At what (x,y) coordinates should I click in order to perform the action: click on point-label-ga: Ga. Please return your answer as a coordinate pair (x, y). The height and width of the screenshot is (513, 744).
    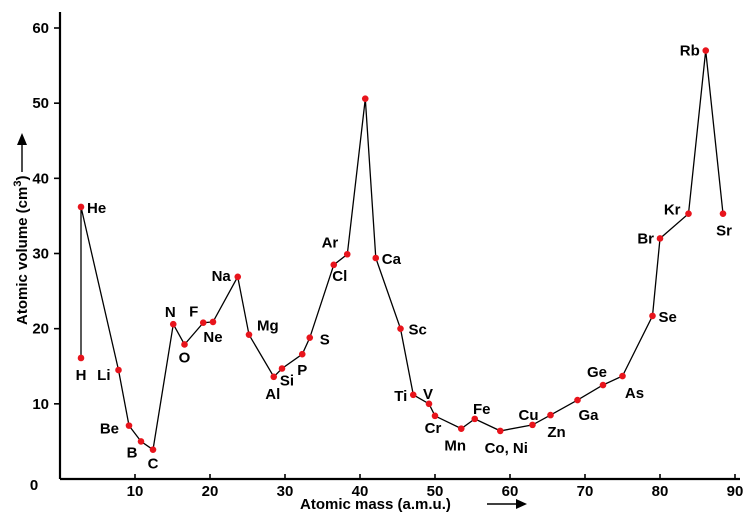
    Looking at the image, I should click on (588, 415).